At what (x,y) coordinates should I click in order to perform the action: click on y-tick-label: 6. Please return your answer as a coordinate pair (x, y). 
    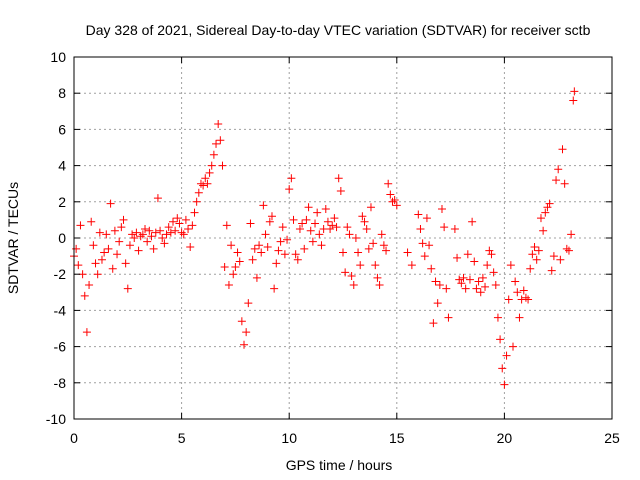
    Looking at the image, I should click on (62, 129).